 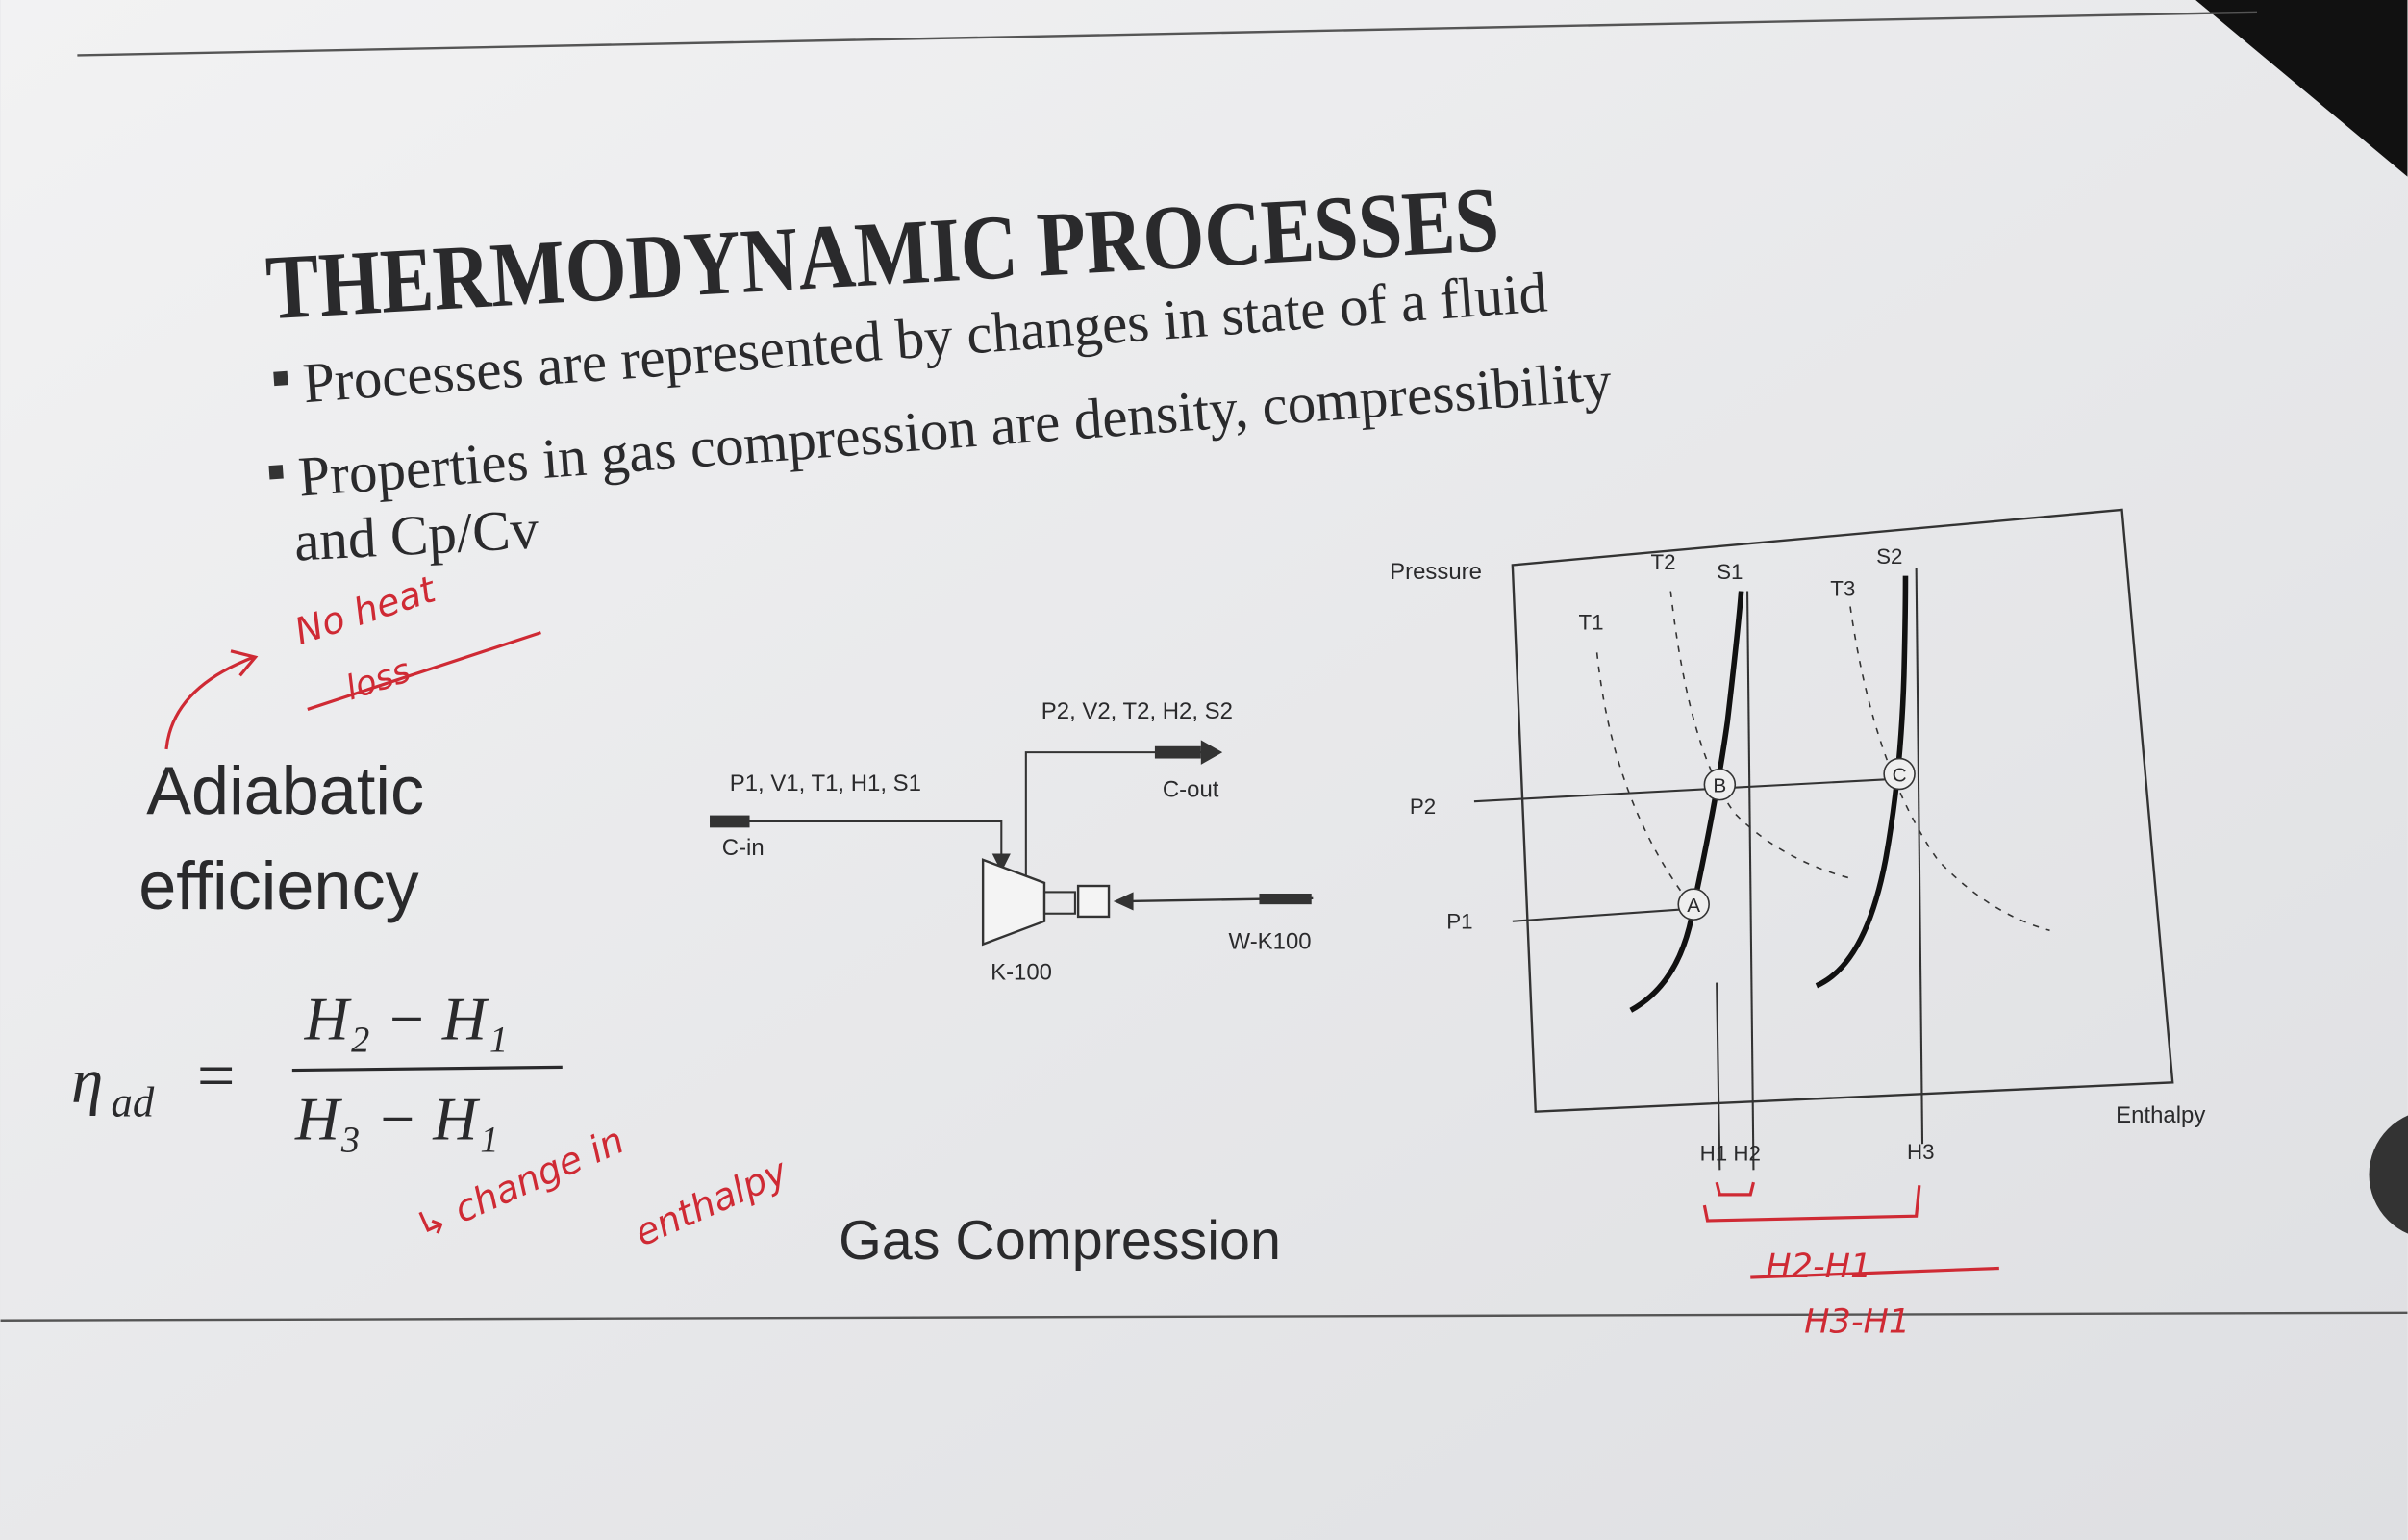 I want to click on isentrope-label: S2, so click(x=1889, y=556).